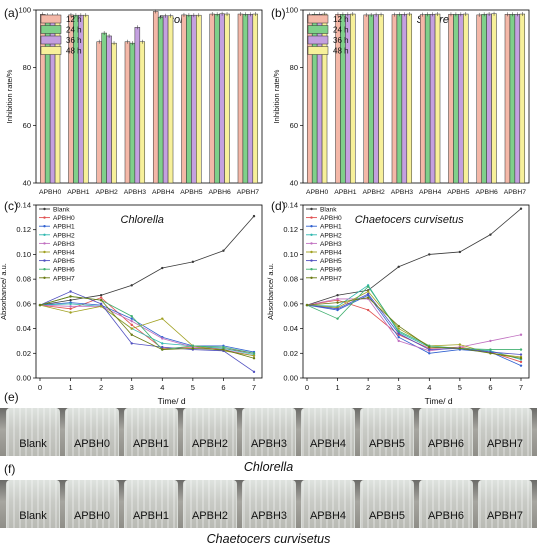 The image size is (537, 550). I want to click on y-tick-label: 40, so click(294, 183).